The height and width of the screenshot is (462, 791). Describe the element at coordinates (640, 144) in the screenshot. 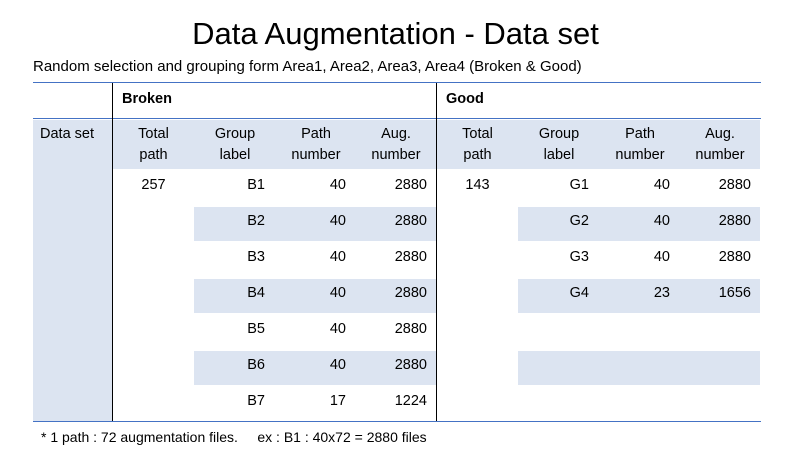

I see `good-col-path-number: Path number` at that location.